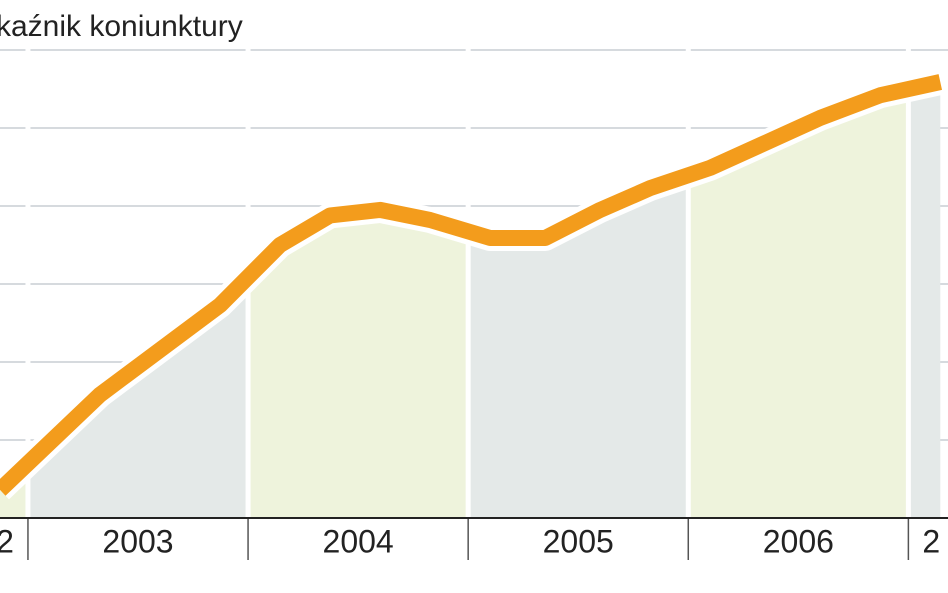  I want to click on x-period-label: 2004, so click(358, 541).